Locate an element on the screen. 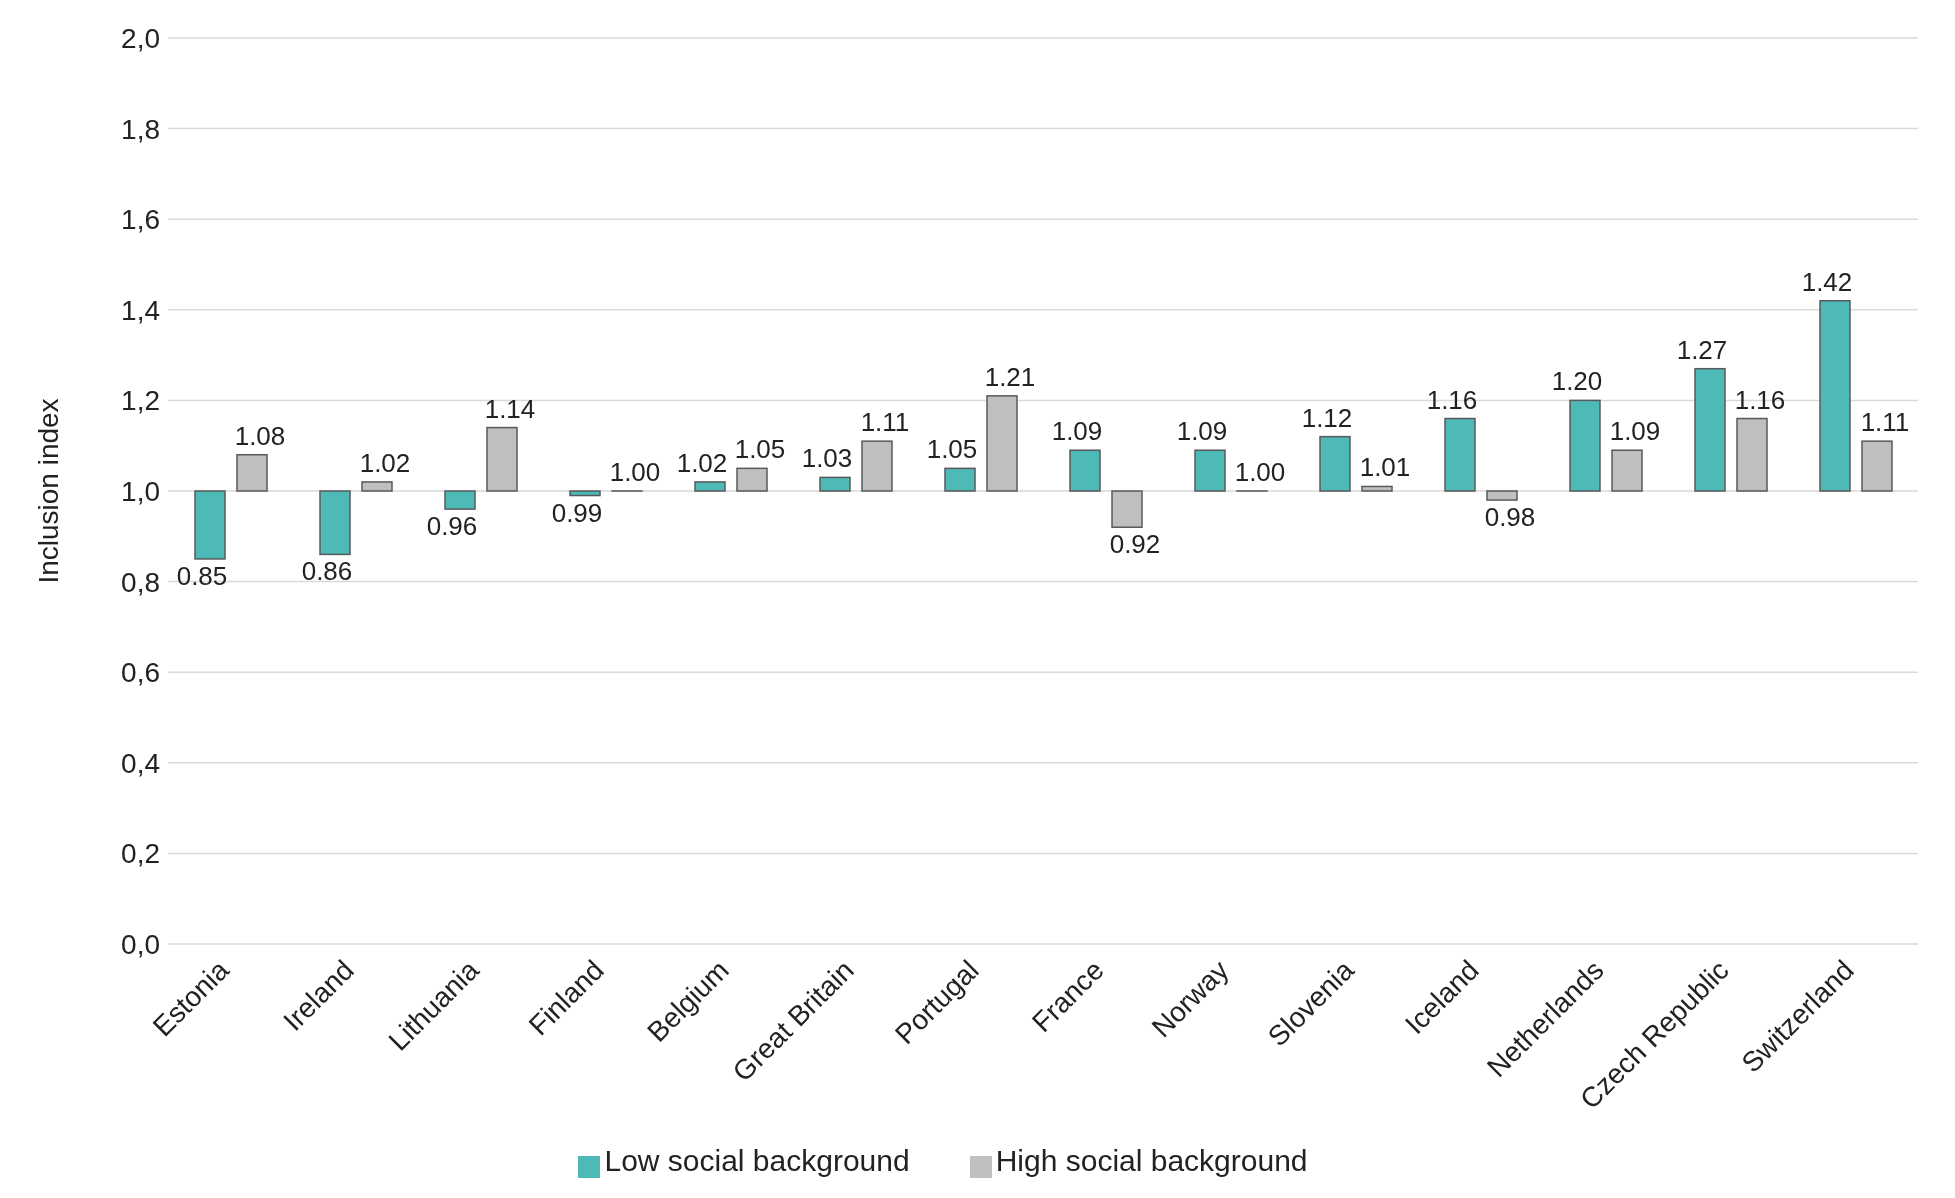  data-label: 1.08 is located at coordinates (260, 435).